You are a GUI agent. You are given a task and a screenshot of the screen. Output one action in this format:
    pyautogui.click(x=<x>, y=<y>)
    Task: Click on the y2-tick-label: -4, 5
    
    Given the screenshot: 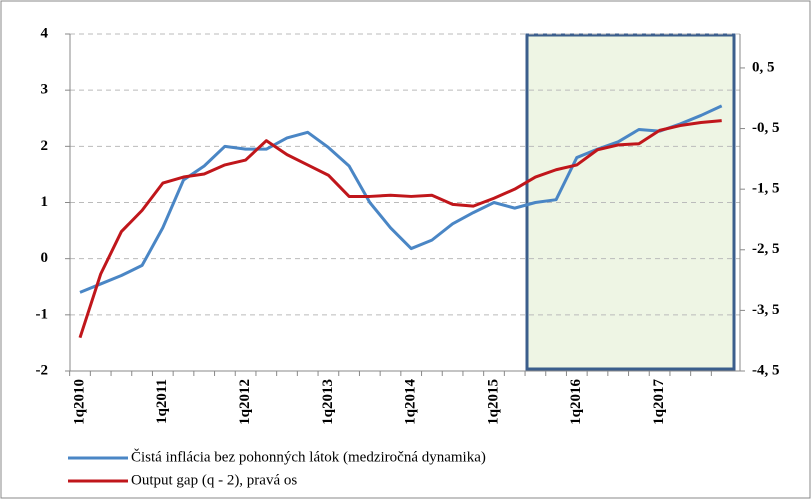 What is the action you would take?
    pyautogui.click(x=766, y=370)
    